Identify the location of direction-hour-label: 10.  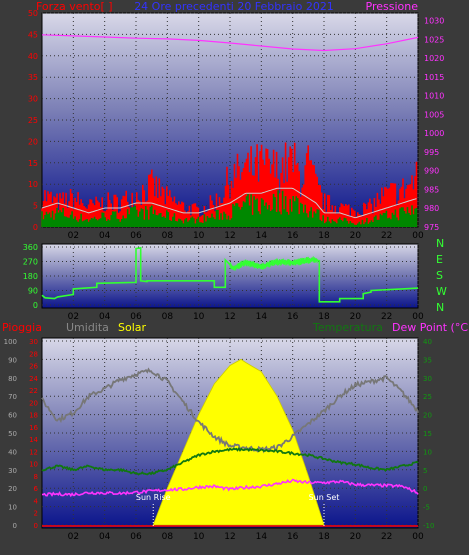
(199, 317).